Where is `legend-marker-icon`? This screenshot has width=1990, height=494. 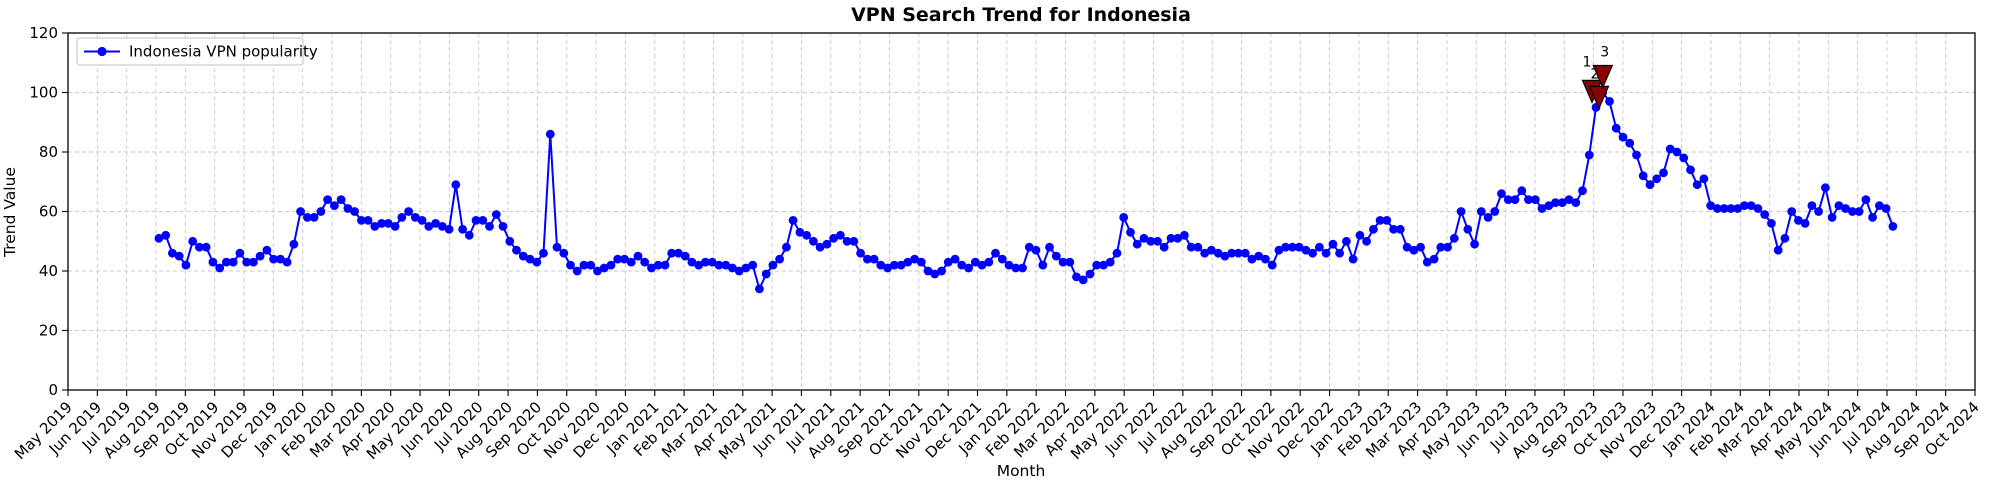
legend-marker-icon is located at coordinates (102, 51).